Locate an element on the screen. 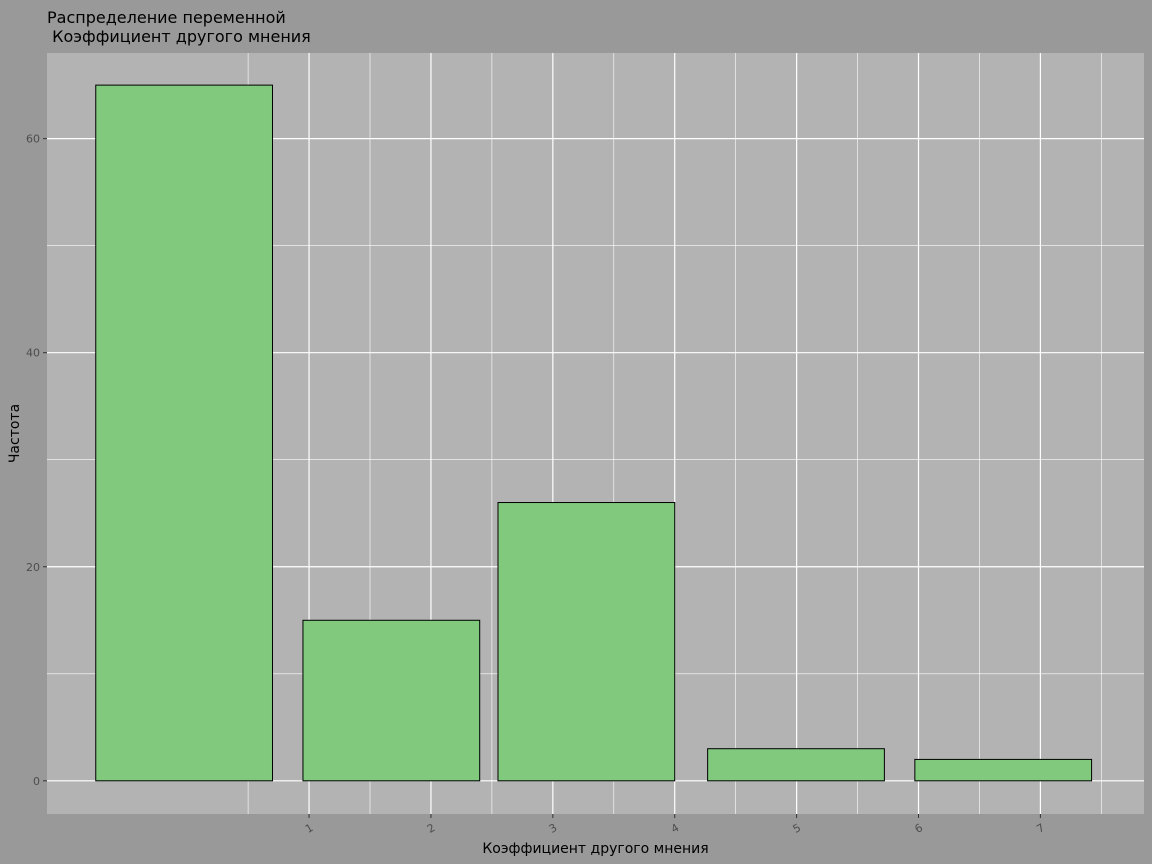 The height and width of the screenshot is (864, 1152). x-tick-label: 3 is located at coordinates (553, 828).